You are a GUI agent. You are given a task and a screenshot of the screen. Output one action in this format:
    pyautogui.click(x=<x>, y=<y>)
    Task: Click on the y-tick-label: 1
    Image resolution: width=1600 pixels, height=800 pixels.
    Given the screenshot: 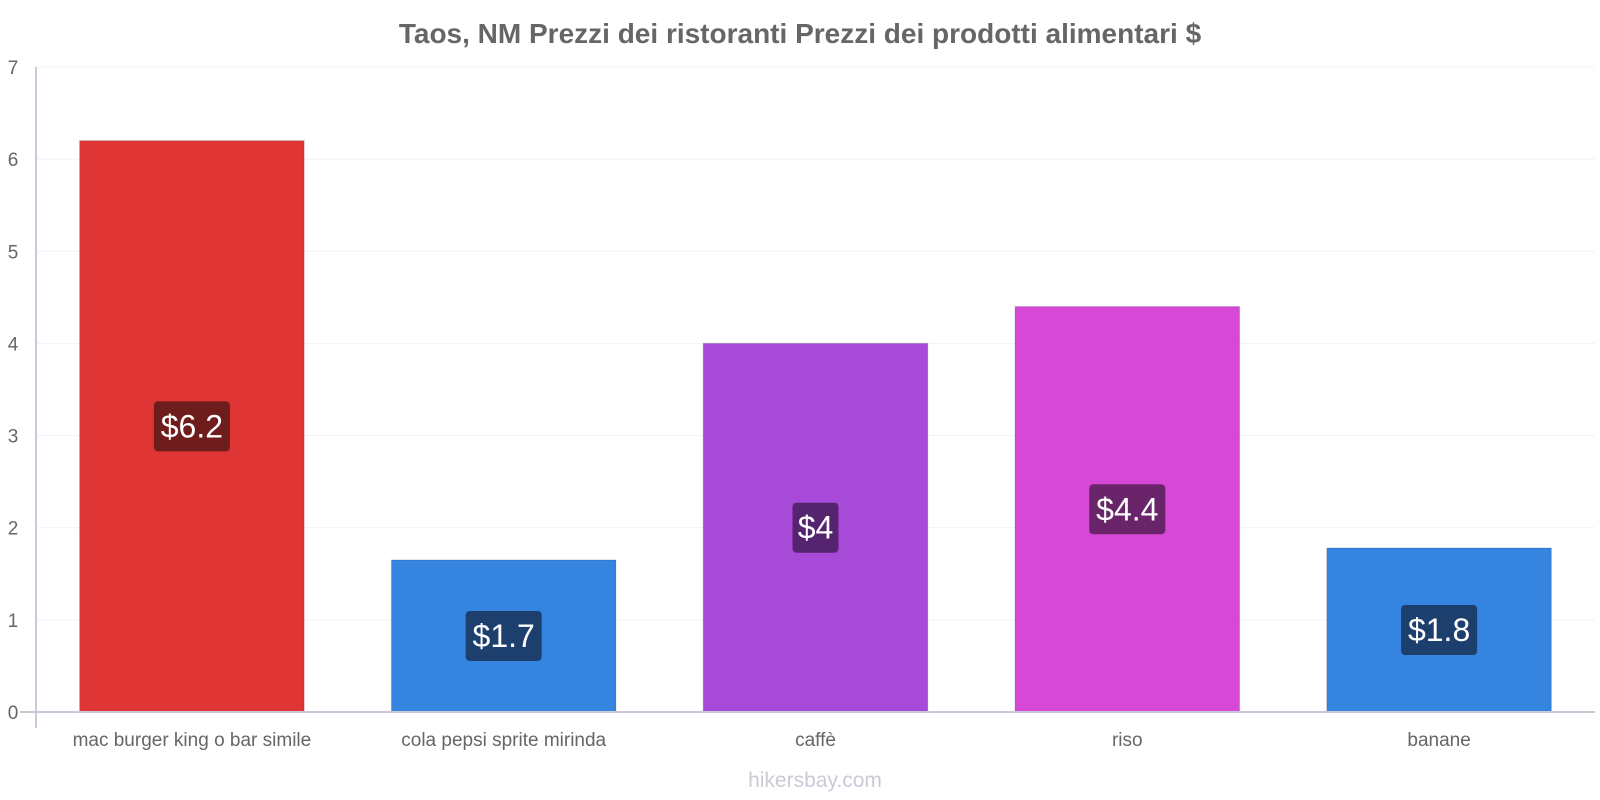 What is the action you would take?
    pyautogui.click(x=13, y=621)
    